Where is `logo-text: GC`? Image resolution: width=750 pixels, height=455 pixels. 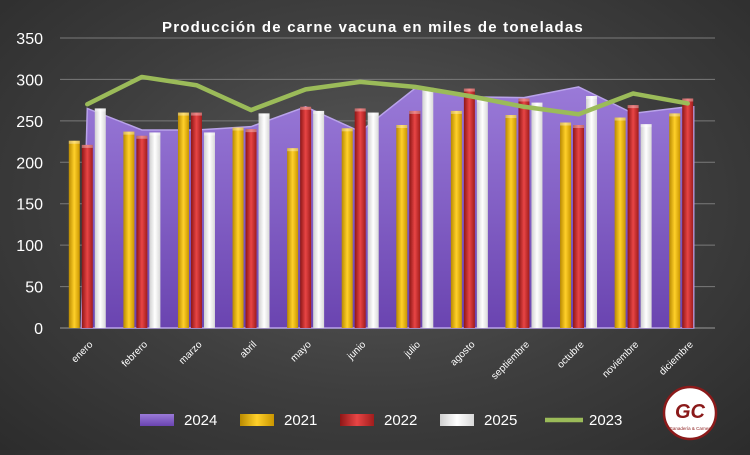 logo-text: GC is located at coordinates (690, 412).